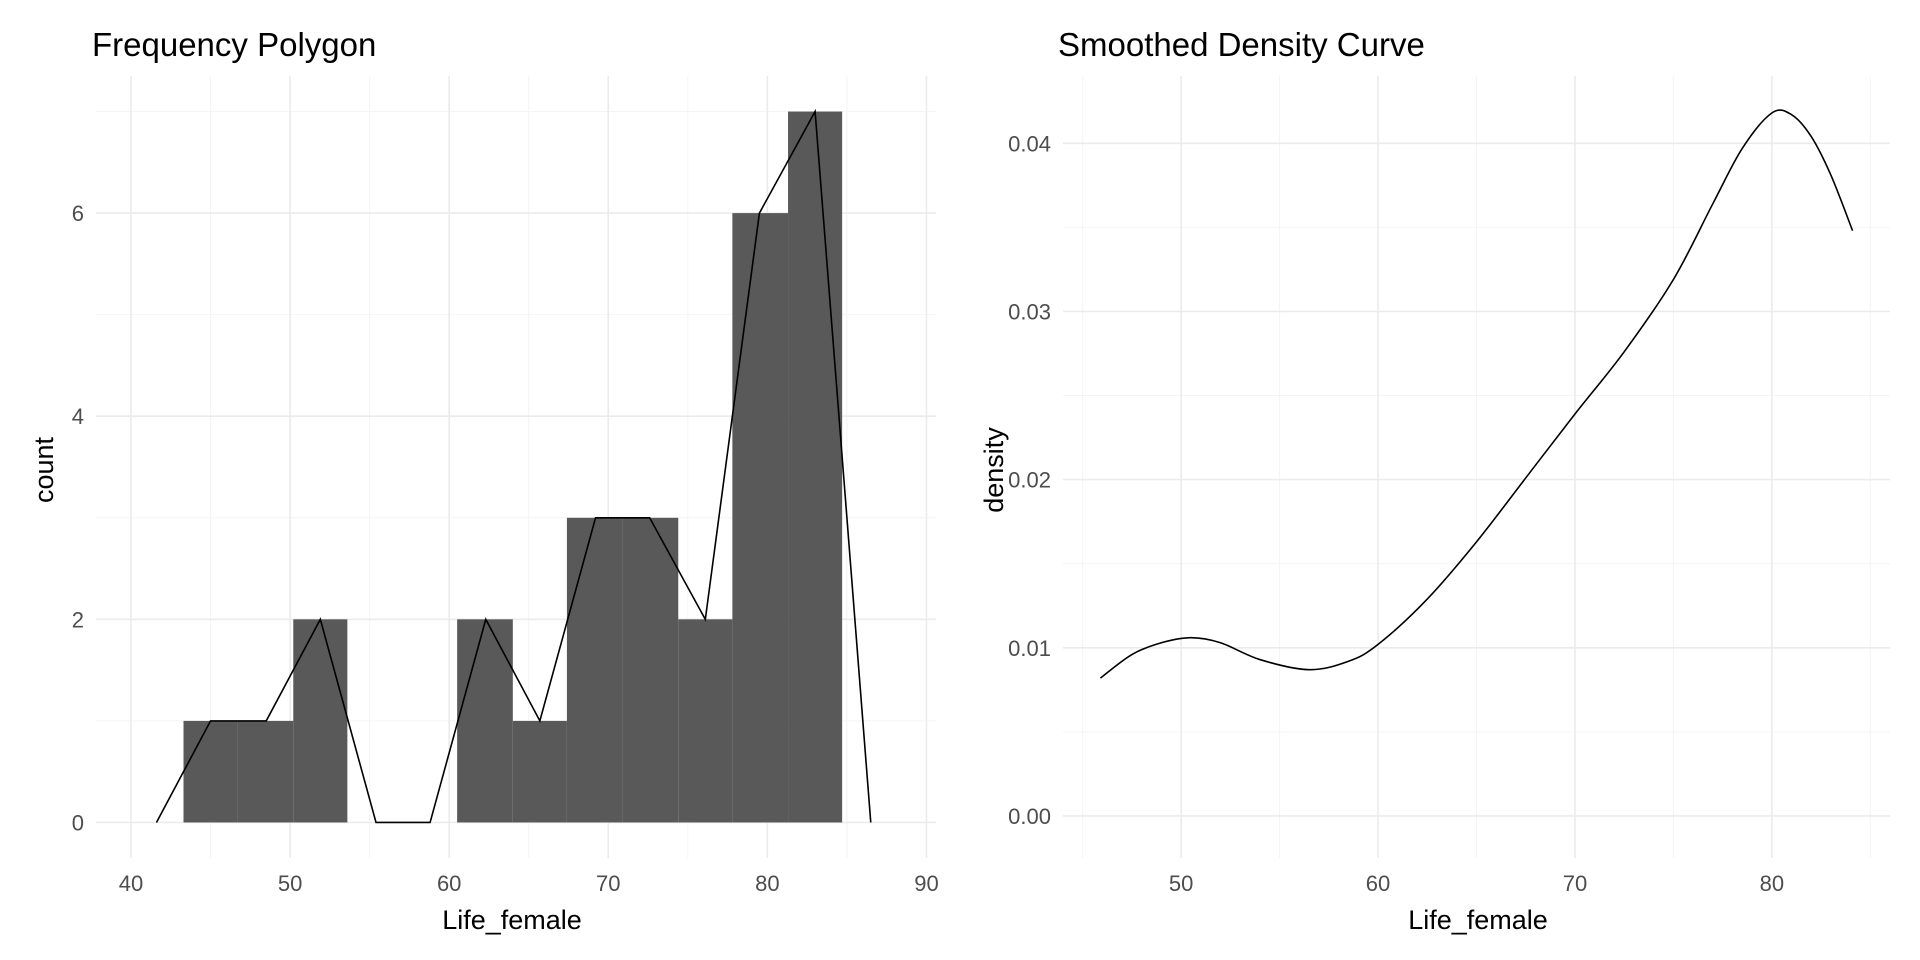 Image resolution: width=1920 pixels, height=960 pixels. Describe the element at coordinates (1029, 648) in the screenshot. I see `y-tick-label: 0.01` at that location.